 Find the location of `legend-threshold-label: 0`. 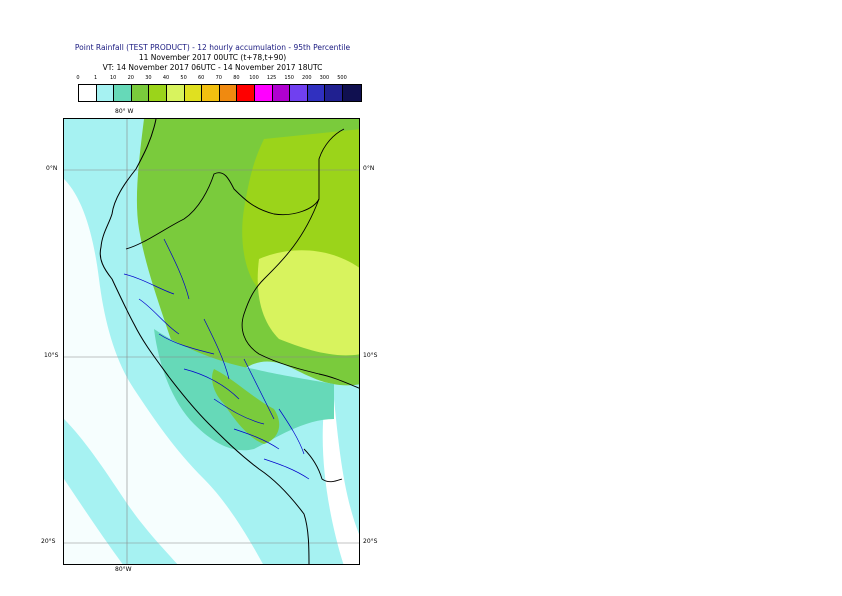

legend-threshold-label: 0 is located at coordinates (78, 78).